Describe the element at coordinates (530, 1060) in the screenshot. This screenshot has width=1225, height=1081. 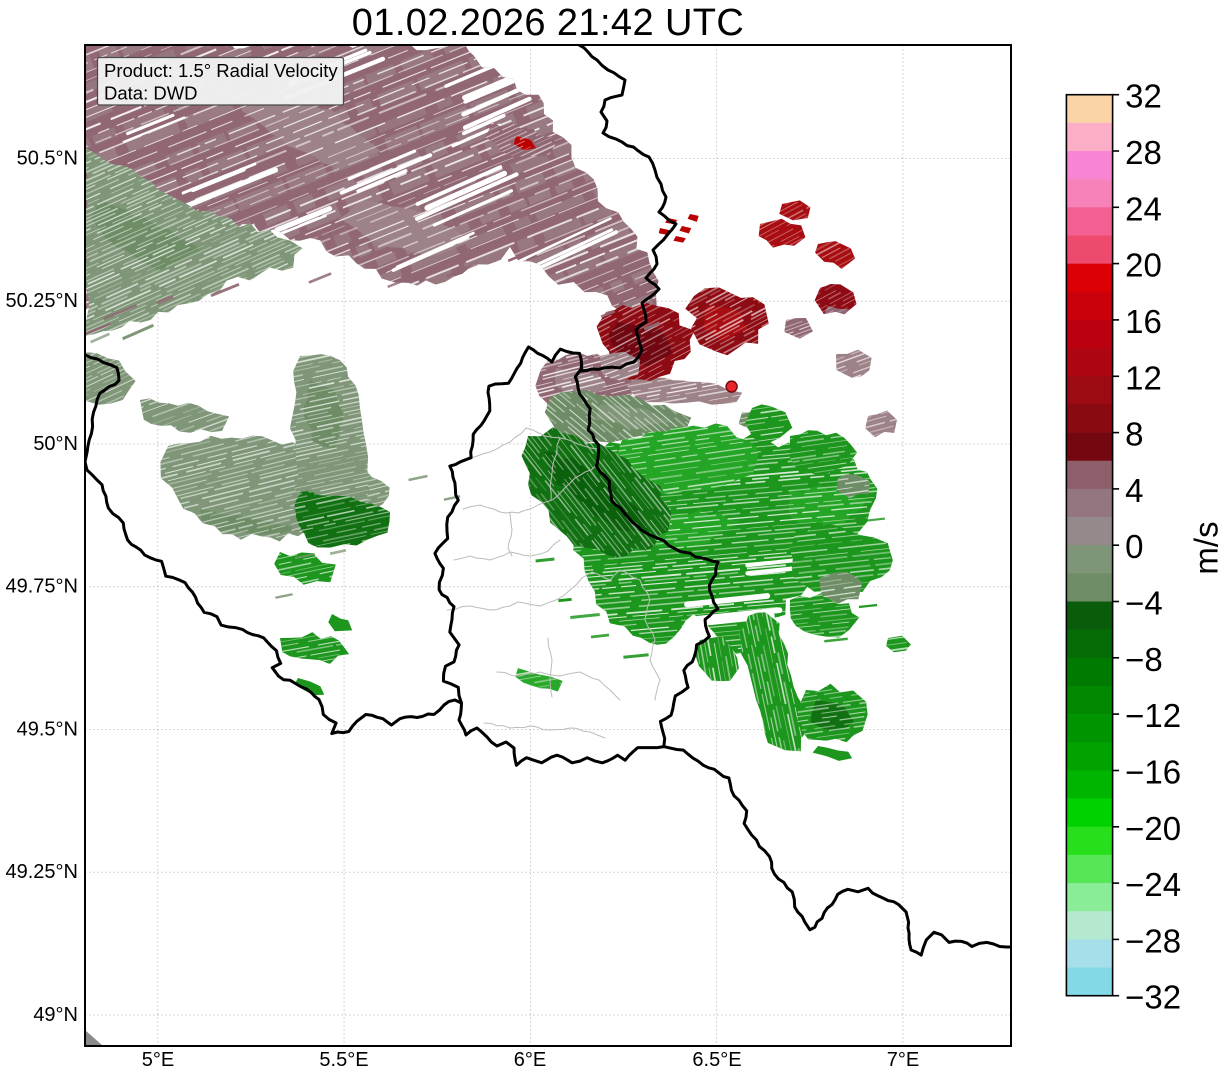
I see `svg-text: 6°E` at that location.